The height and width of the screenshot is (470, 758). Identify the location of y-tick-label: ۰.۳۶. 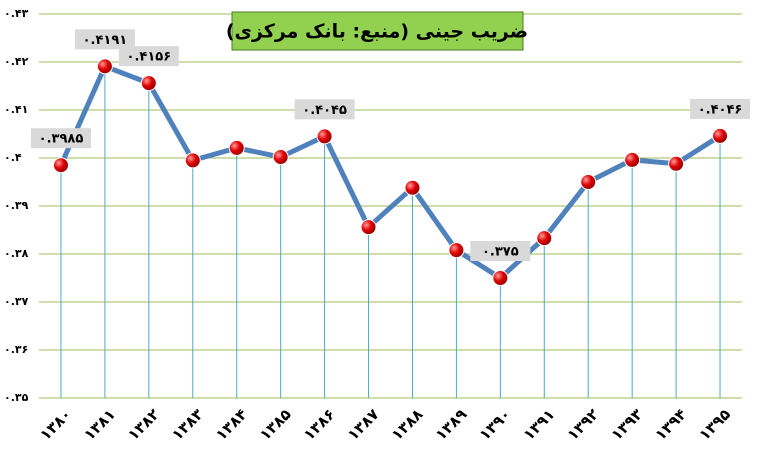
(16, 349).